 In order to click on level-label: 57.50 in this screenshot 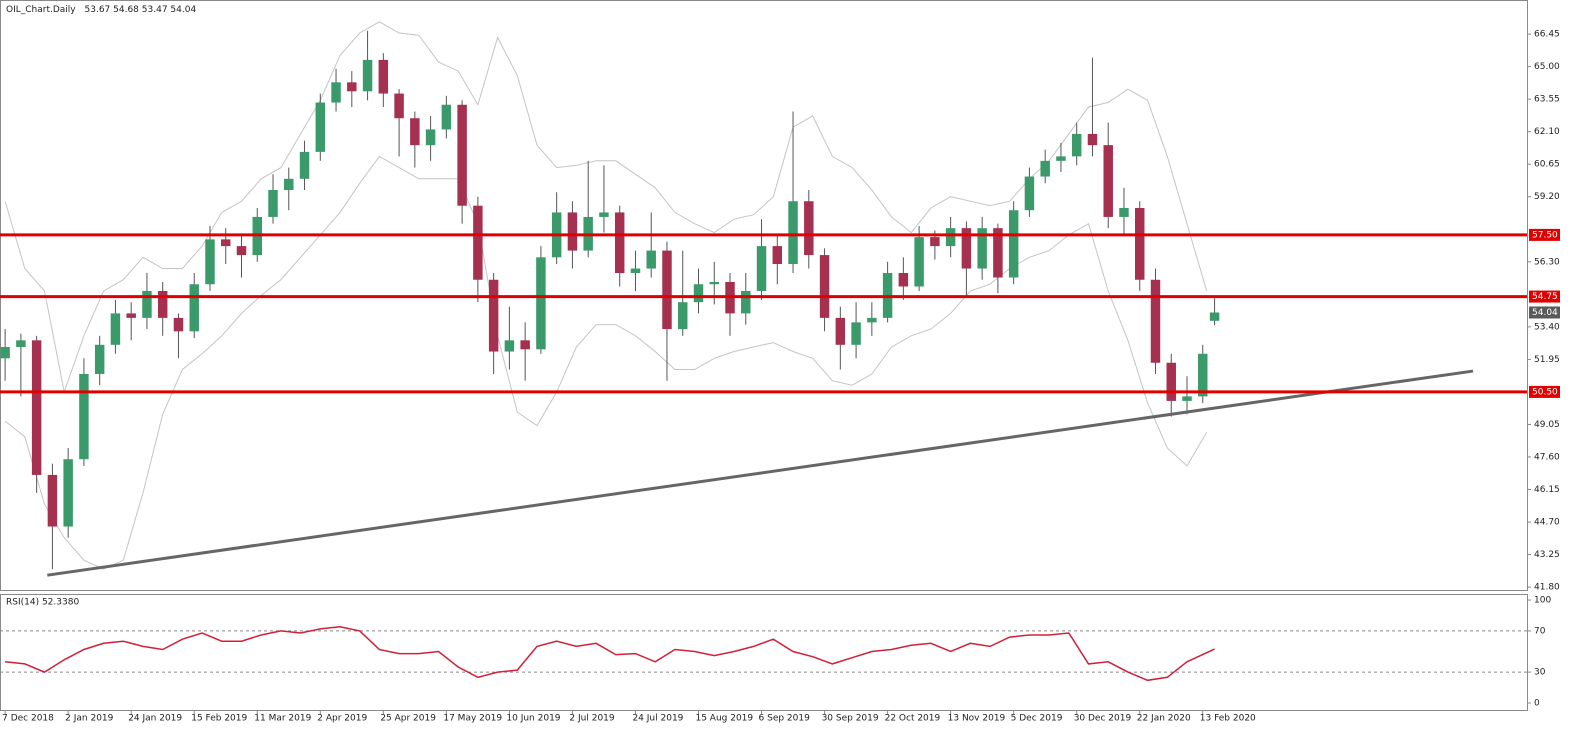, I will do `click(1545, 235)`.